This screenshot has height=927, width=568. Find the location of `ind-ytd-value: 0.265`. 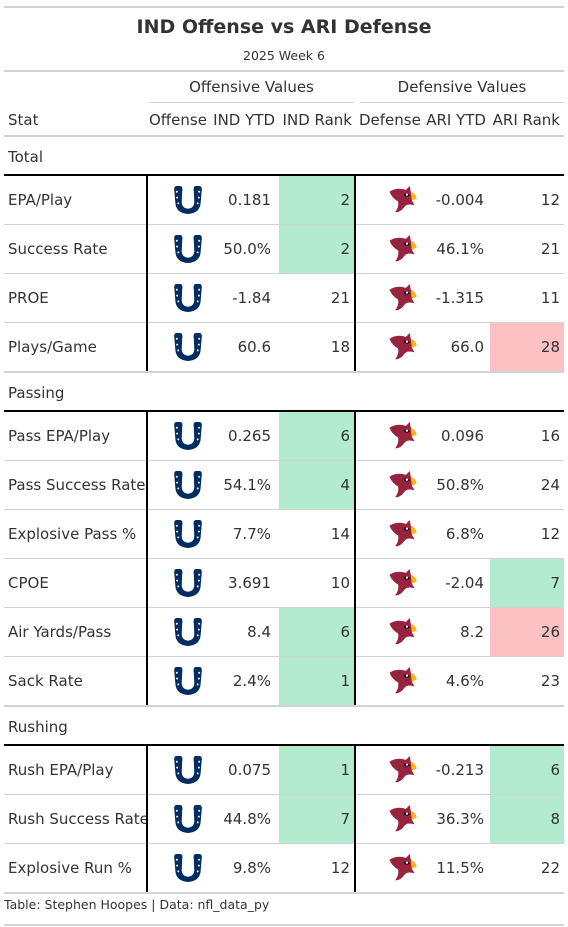

ind-ytd-value: 0.265 is located at coordinates (249, 436).